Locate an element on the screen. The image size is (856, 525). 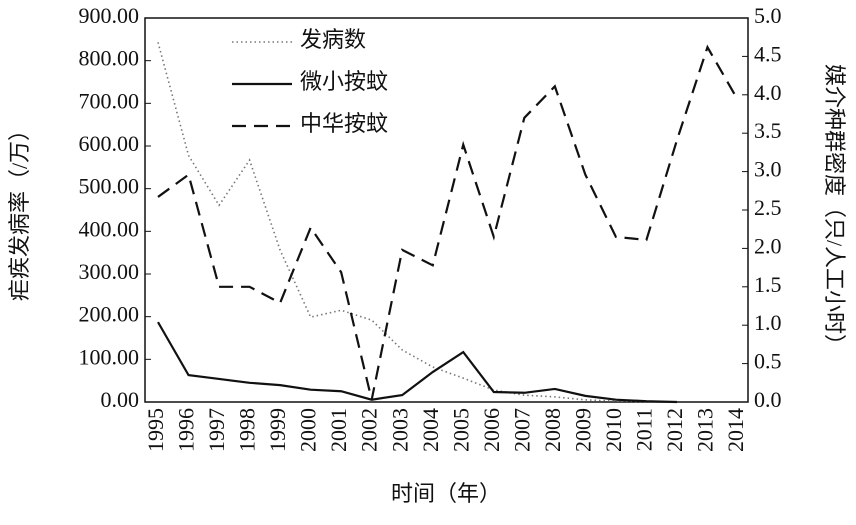
x-axis-title: 时间（年） is located at coordinates (446, 493).